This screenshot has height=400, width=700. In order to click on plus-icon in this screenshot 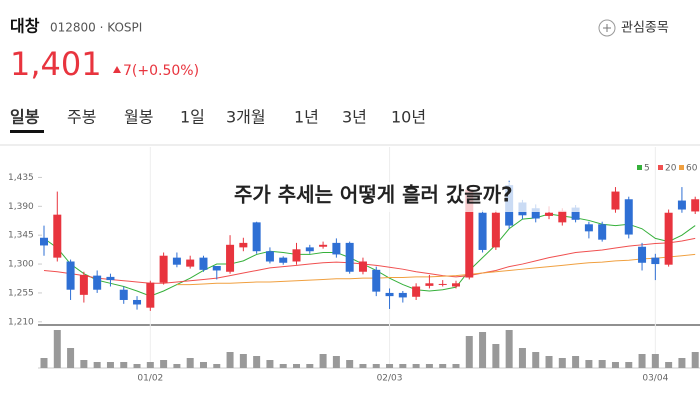, I will do `click(607, 28)`.